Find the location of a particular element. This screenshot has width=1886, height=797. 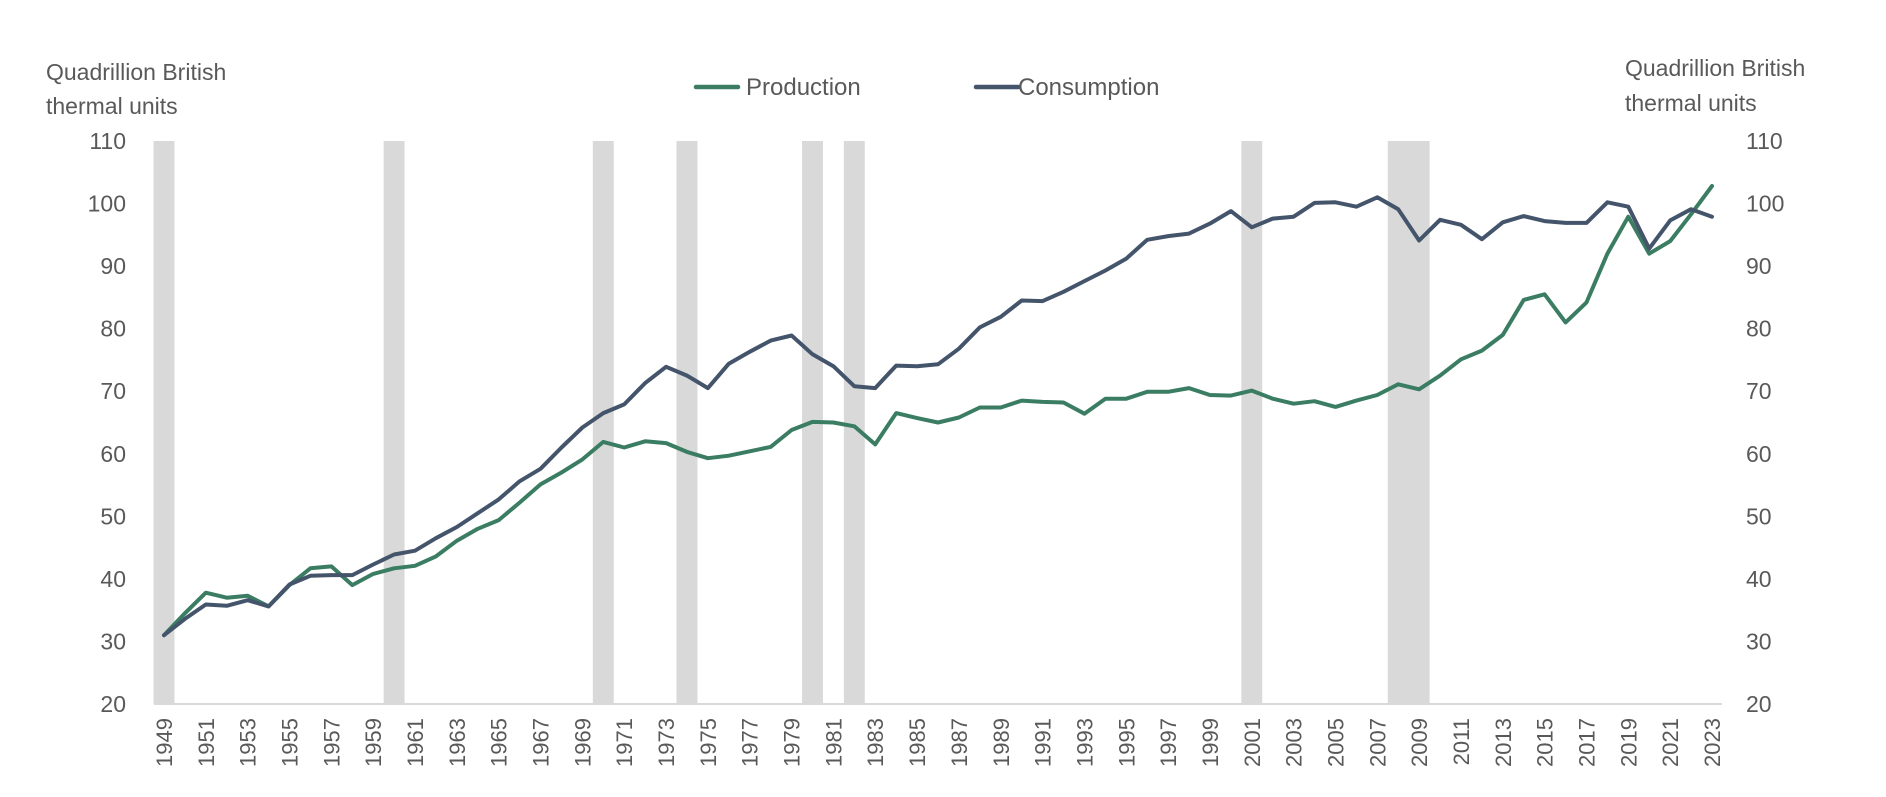

y-left-title-line1: Quadrillion British is located at coordinates (136, 72).